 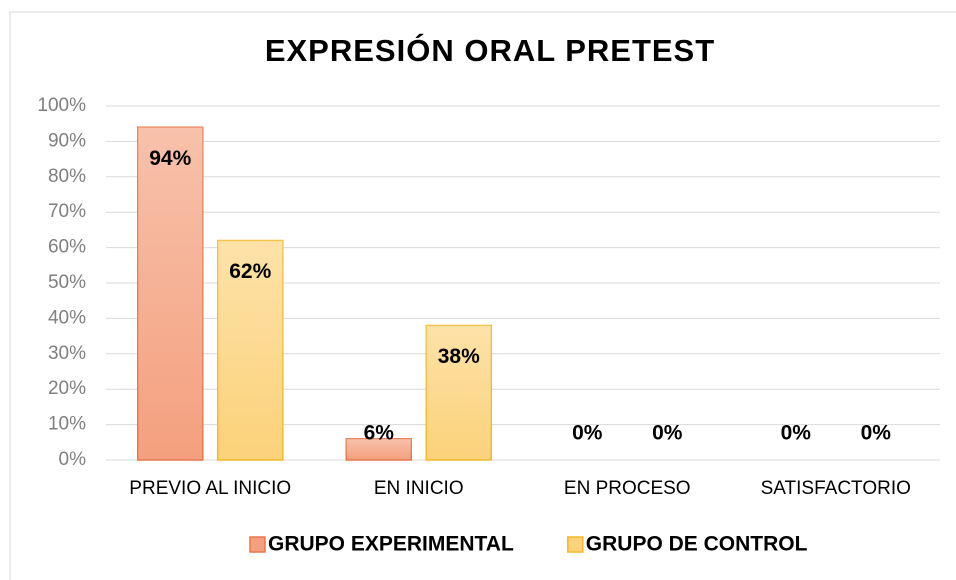 I want to click on x-tick-label: EN INICIO, so click(x=419, y=488).